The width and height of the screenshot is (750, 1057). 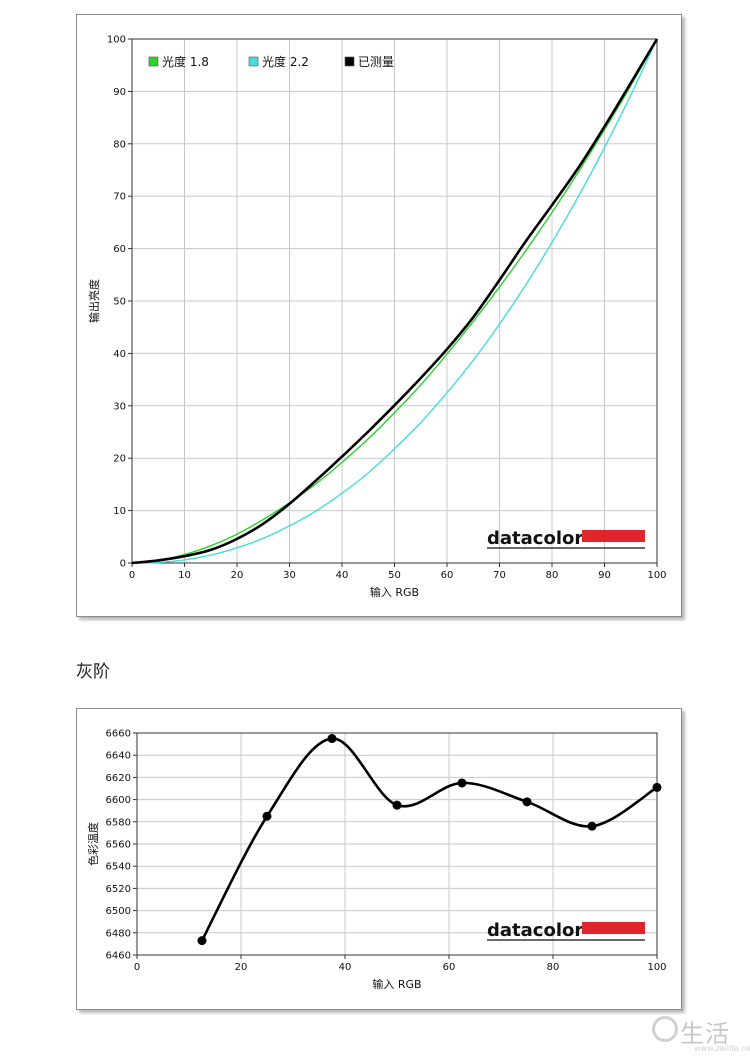 What do you see at coordinates (94, 301) in the screenshot?
I see `y-axis-label: 输出亮度` at bounding box center [94, 301].